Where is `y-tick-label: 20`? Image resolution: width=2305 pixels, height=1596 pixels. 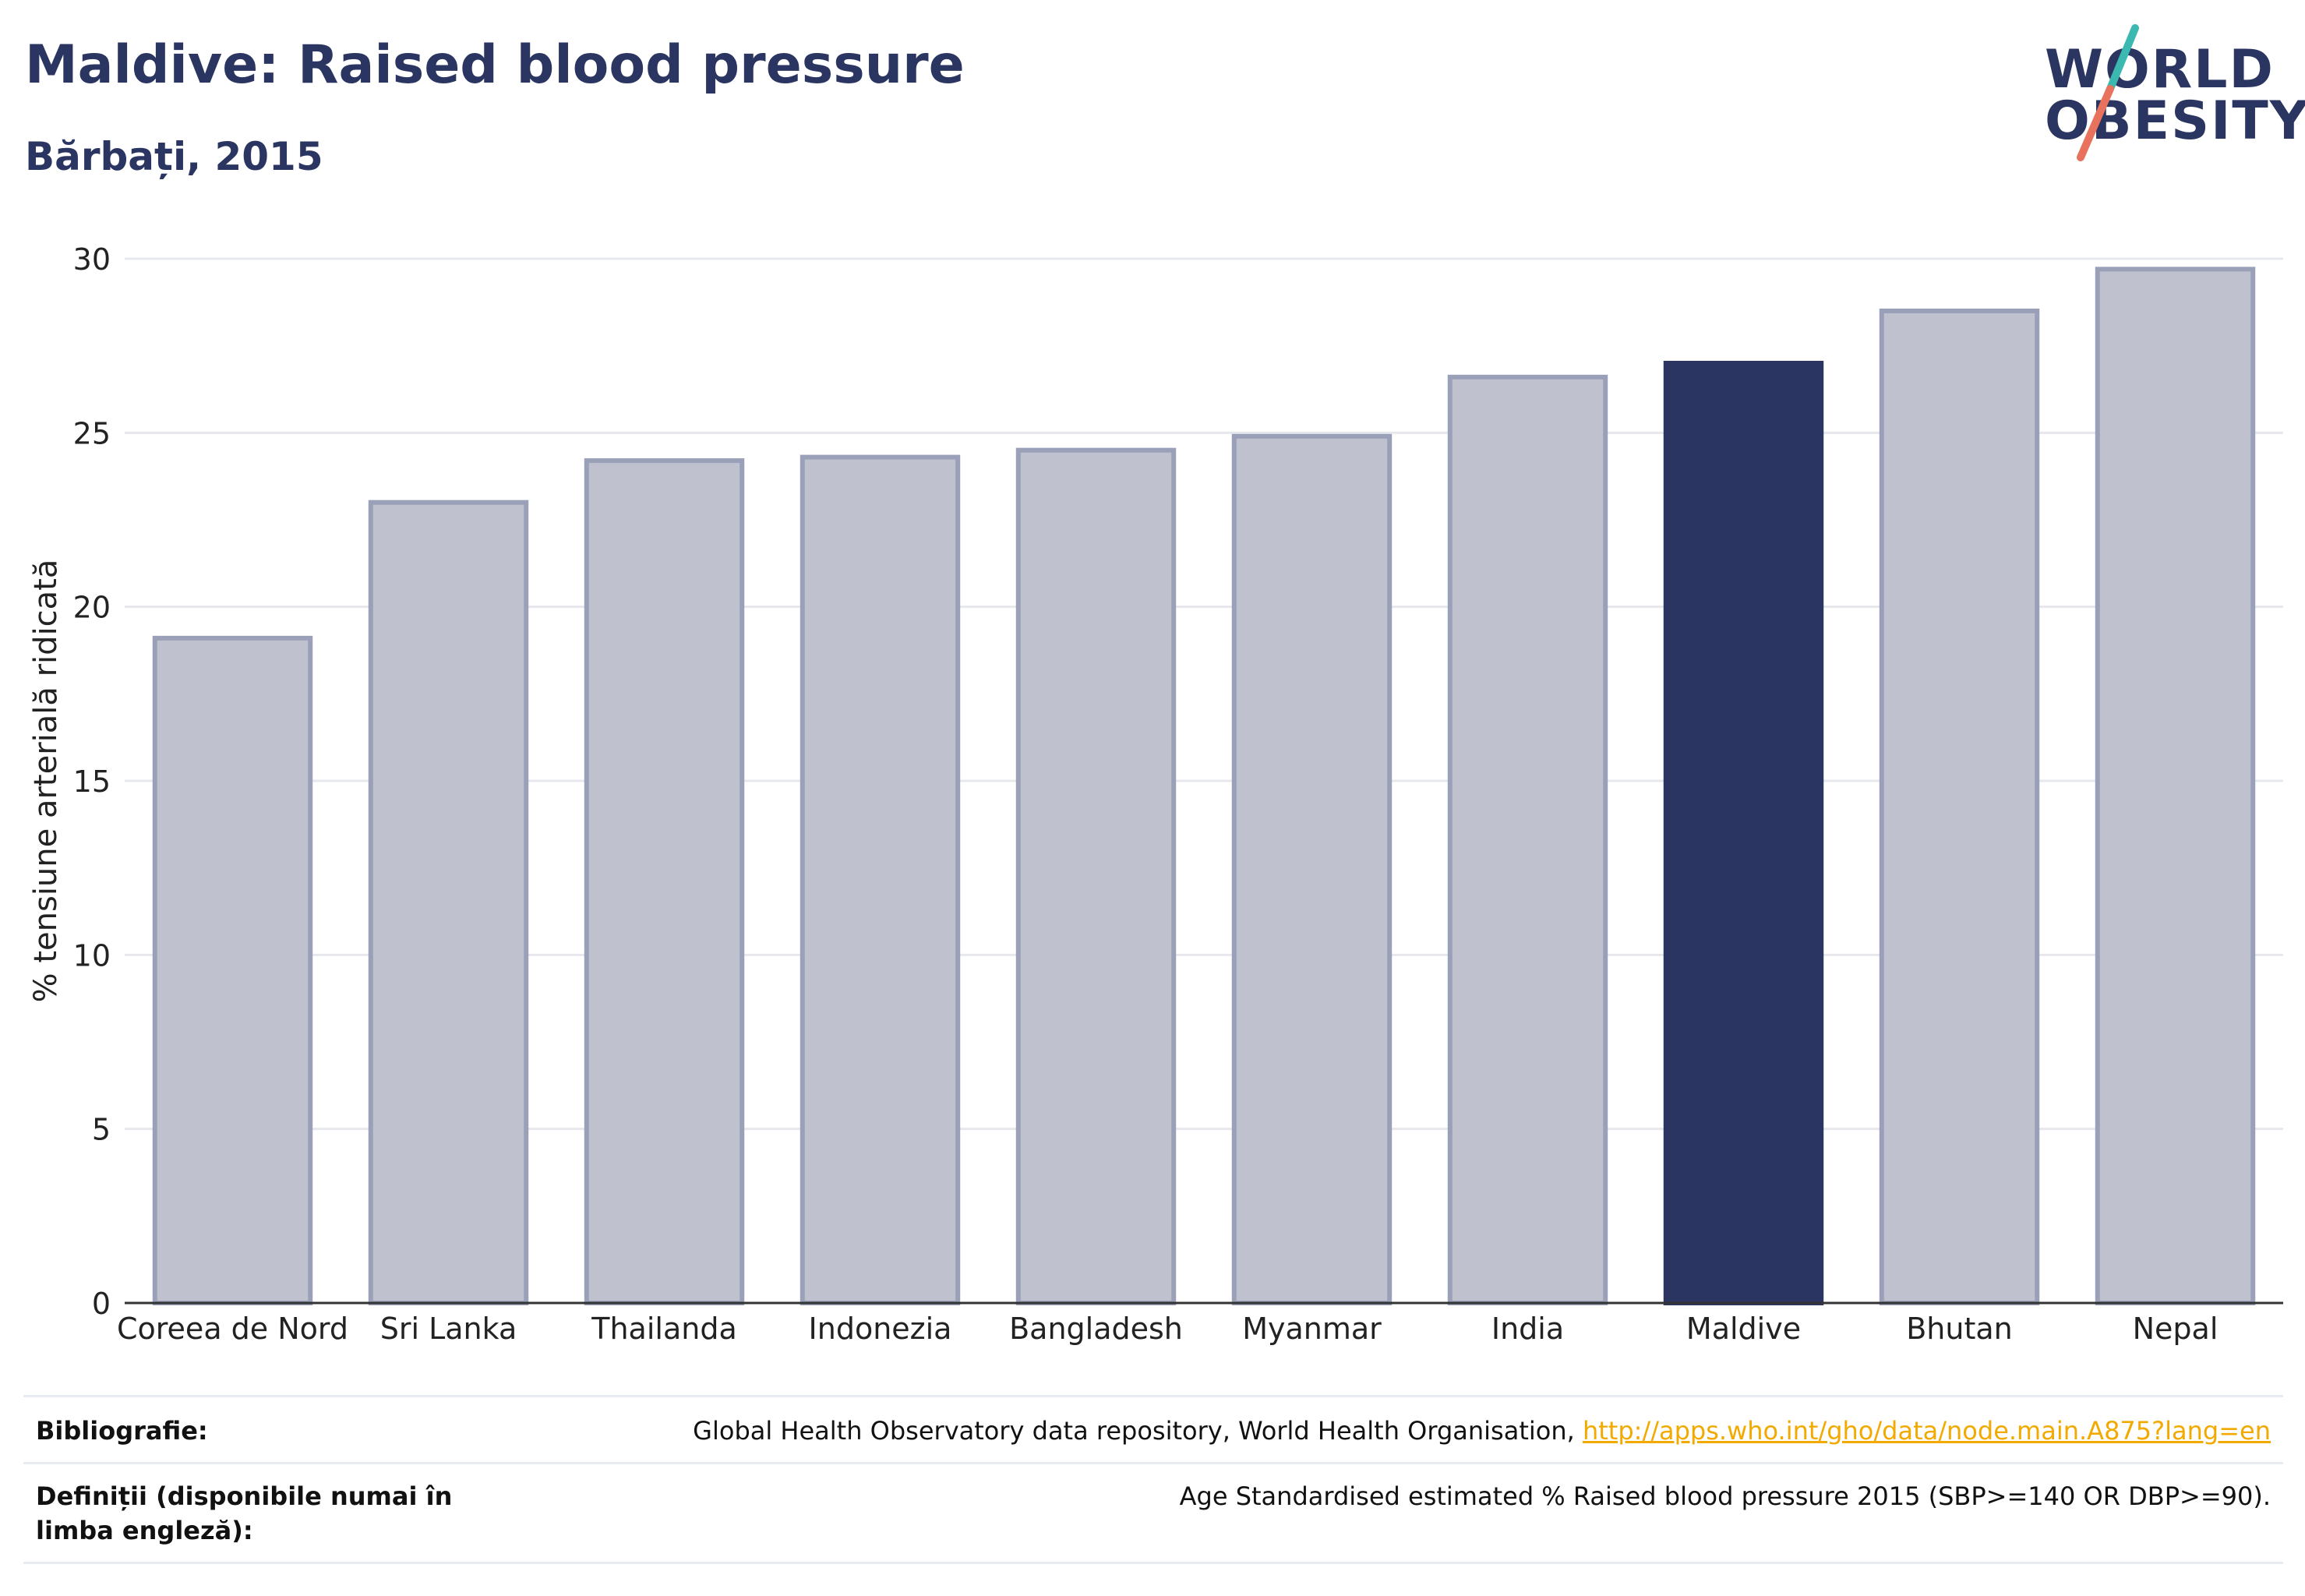
y-tick-label: 20 is located at coordinates (92, 608).